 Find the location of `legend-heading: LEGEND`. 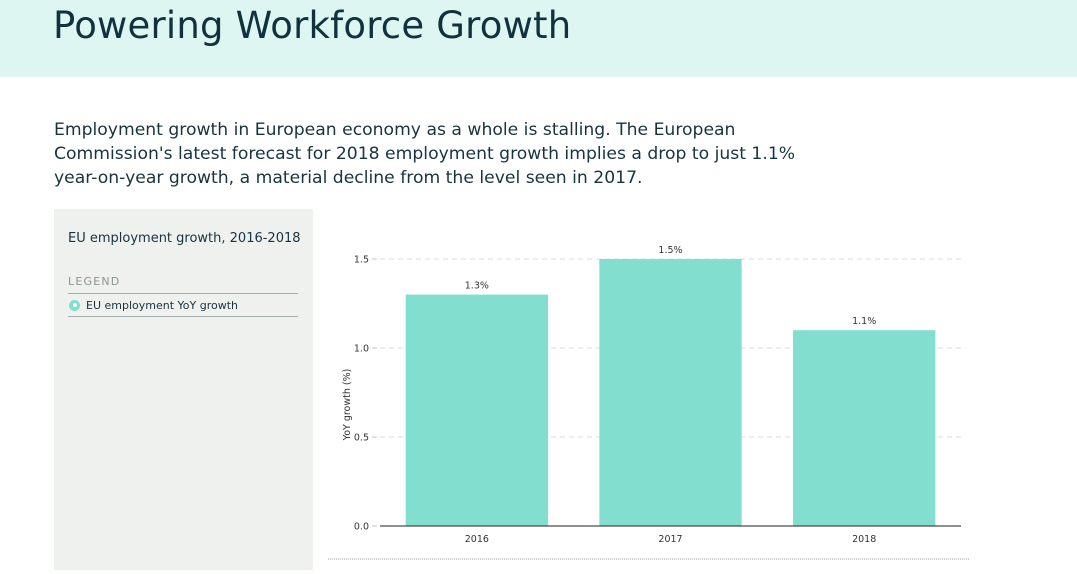

legend-heading: LEGEND is located at coordinates (94, 281).